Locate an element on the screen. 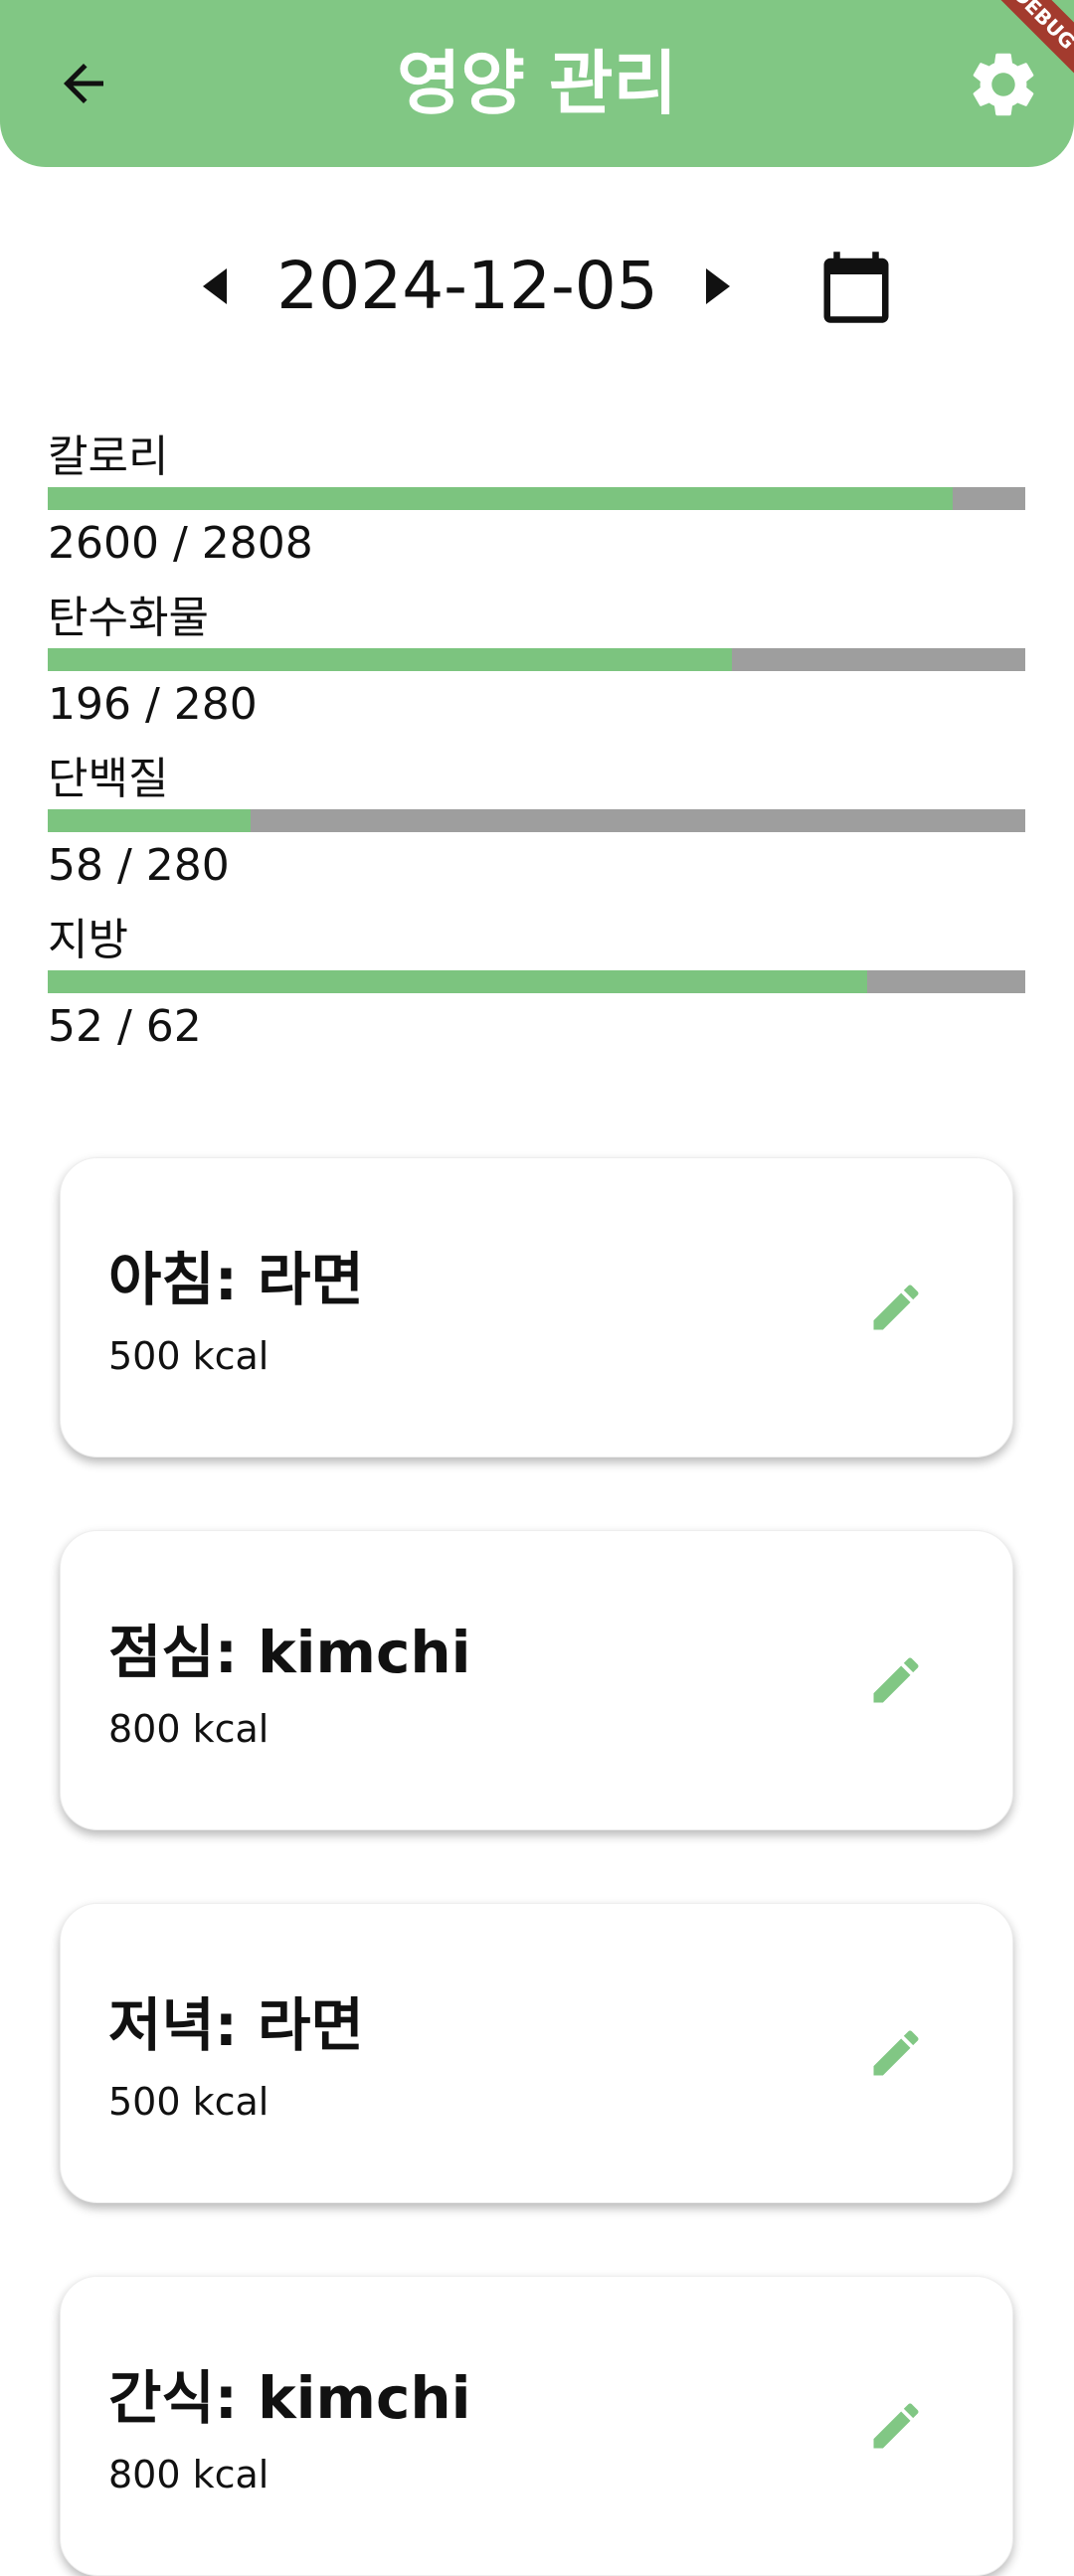 The image size is (1074, 2576). nutrient-value: 52 / 62 is located at coordinates (125, 1026).